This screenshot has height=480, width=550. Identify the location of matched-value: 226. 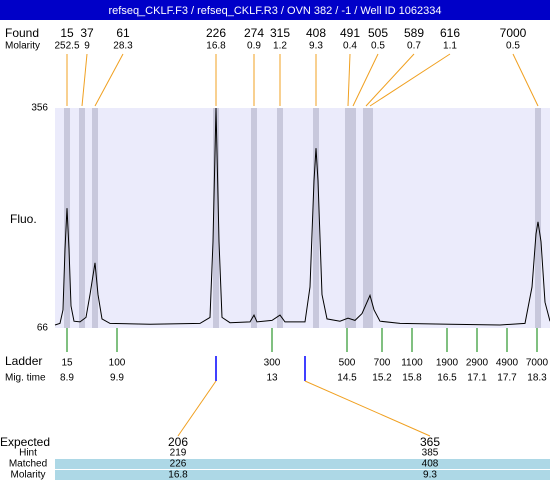
(178, 464).